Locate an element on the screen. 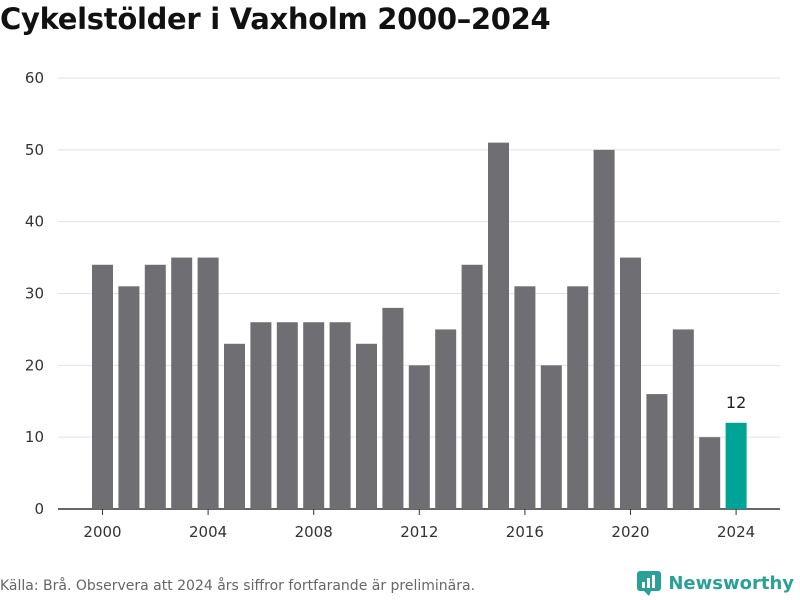  bar-2017 is located at coordinates (551, 437).